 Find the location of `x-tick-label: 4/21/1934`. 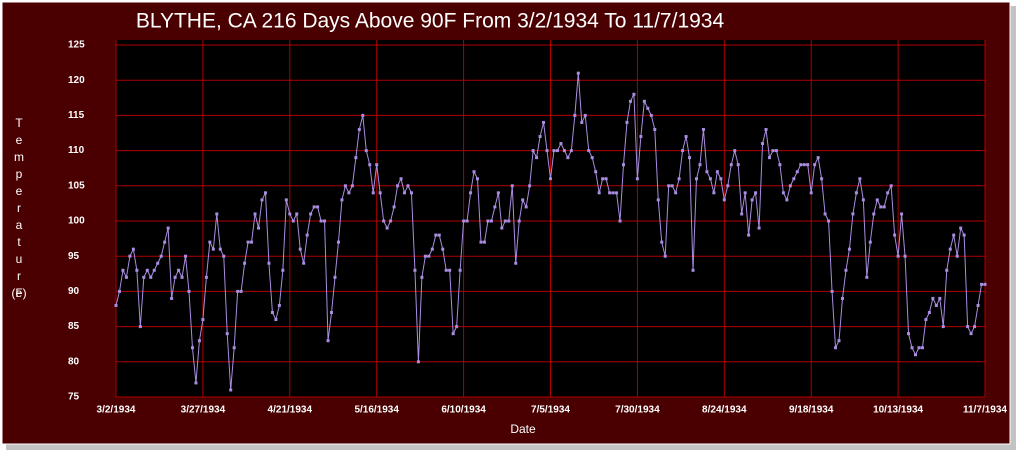

x-tick-label: 4/21/1934 is located at coordinates (290, 410).